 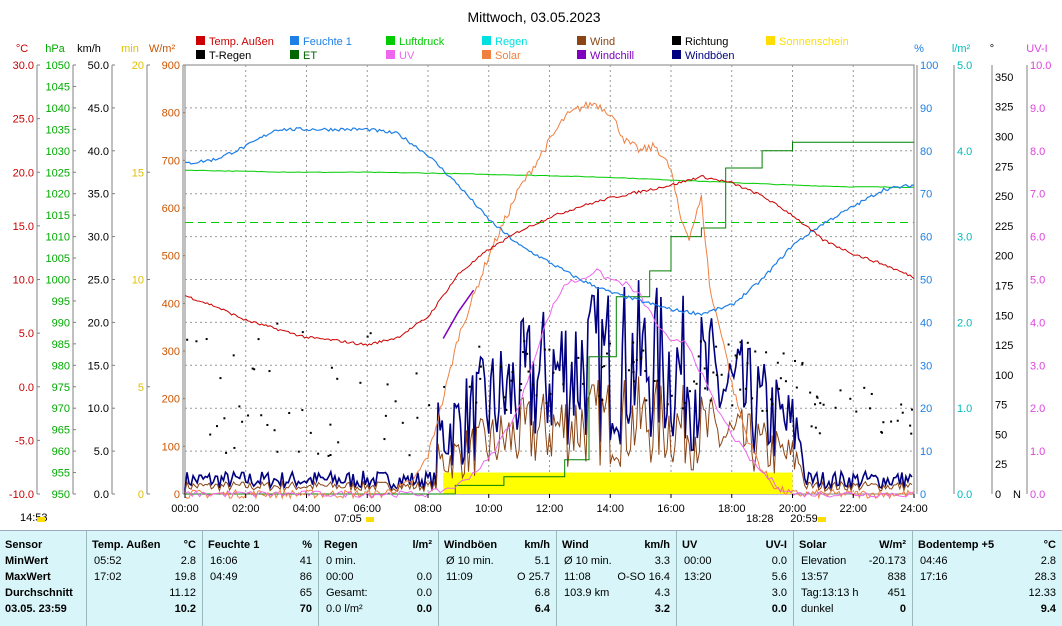 I want to click on axis-tick-pressure-19: 955, so click(x=61, y=474).